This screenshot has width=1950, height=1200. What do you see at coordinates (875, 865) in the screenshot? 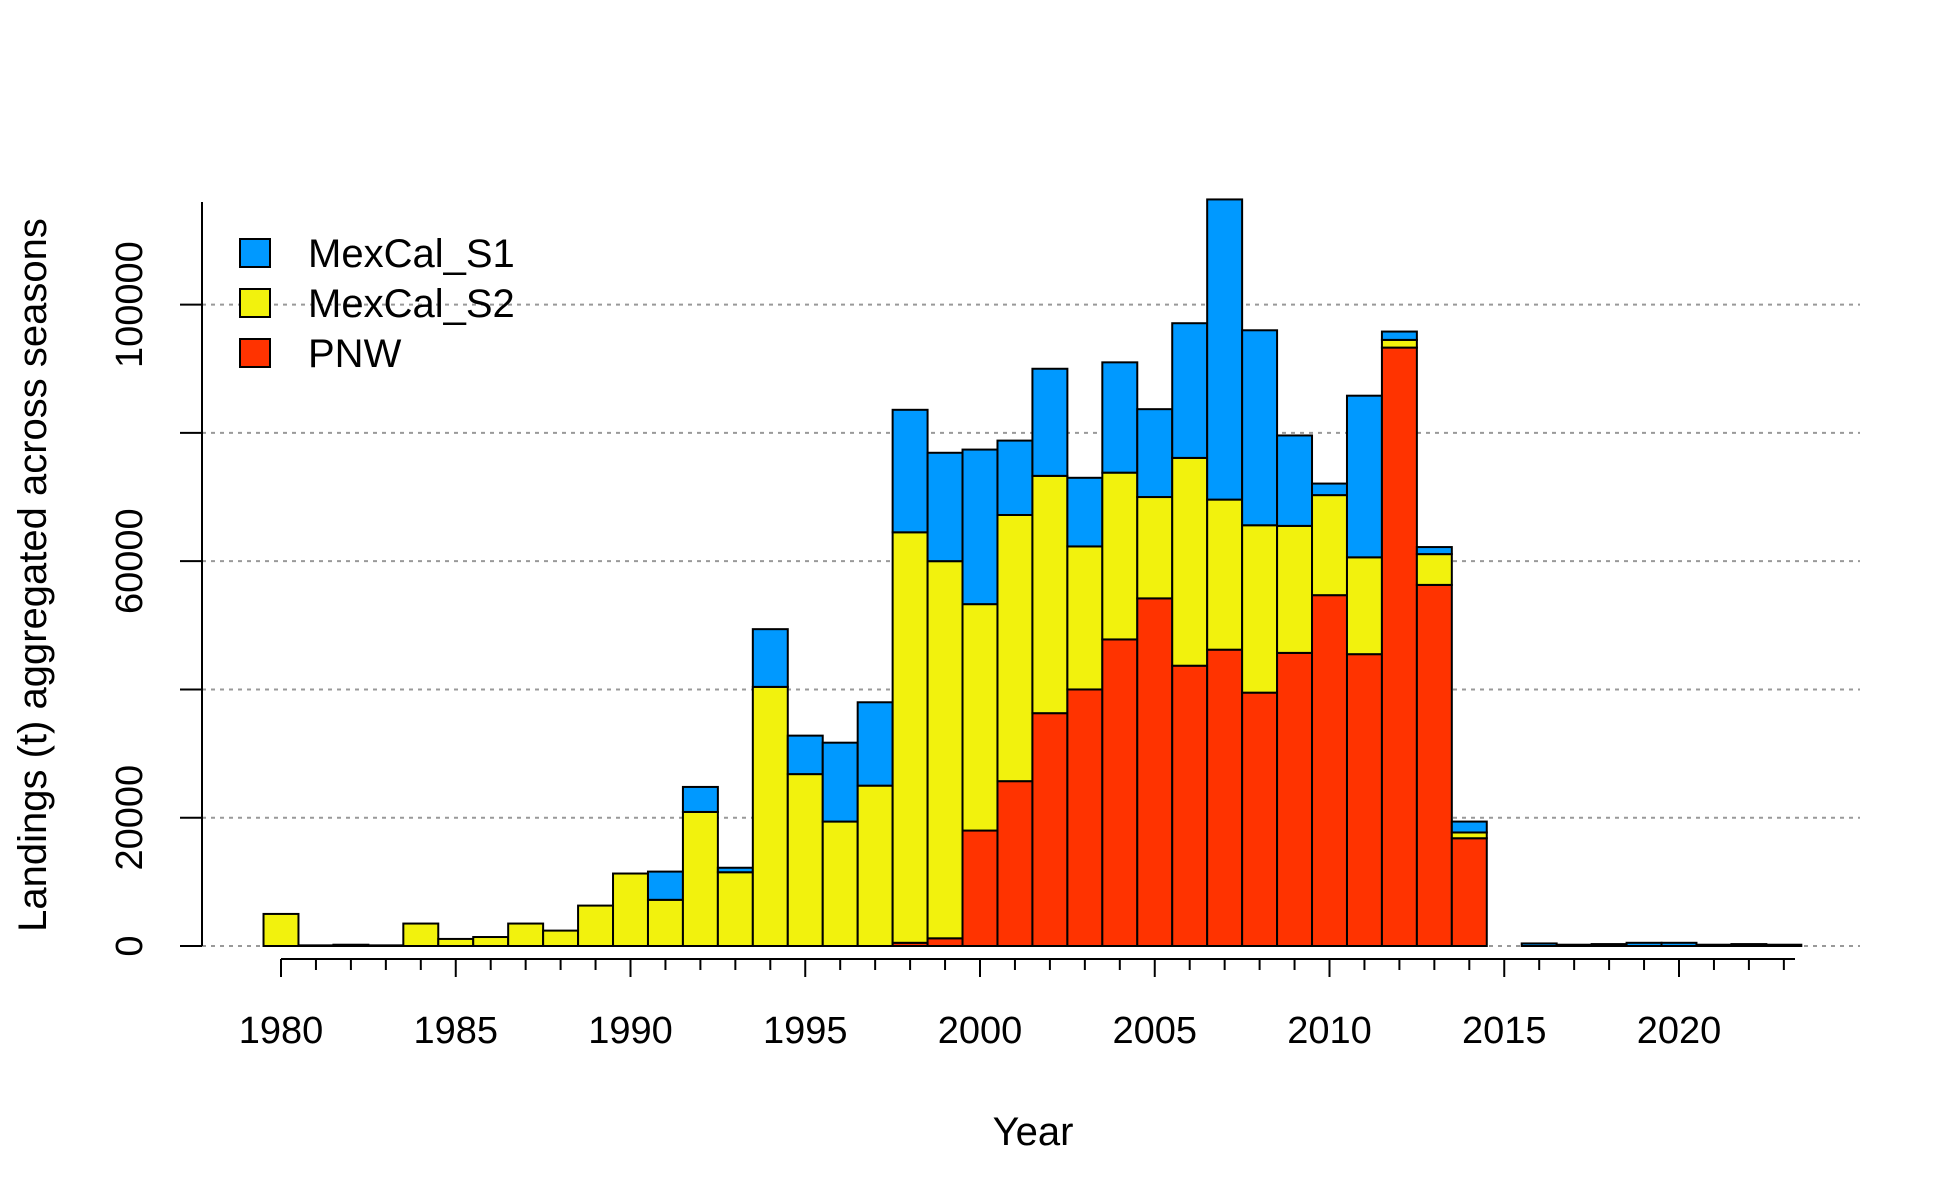
I see `bar-MexCal_S2-1997` at bounding box center [875, 865].